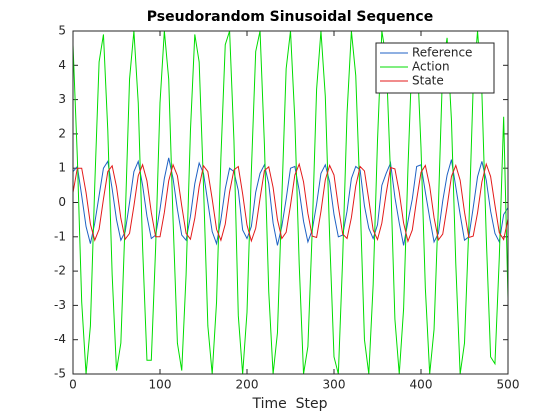 This screenshot has width=560, height=420. I want to click on x-axis-label: Time Step, so click(289, 404).